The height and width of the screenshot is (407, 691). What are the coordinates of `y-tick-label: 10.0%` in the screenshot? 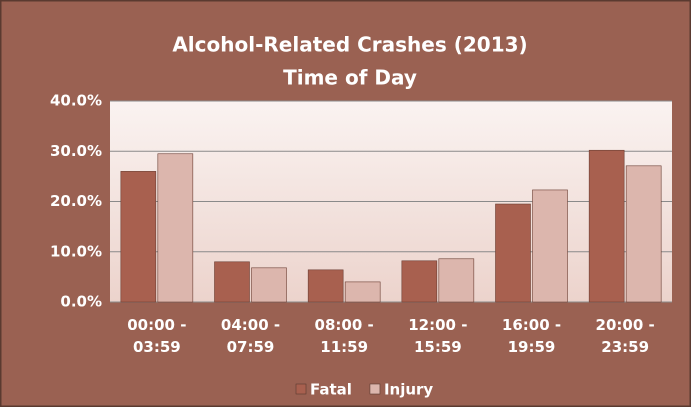 It's located at (76, 251).